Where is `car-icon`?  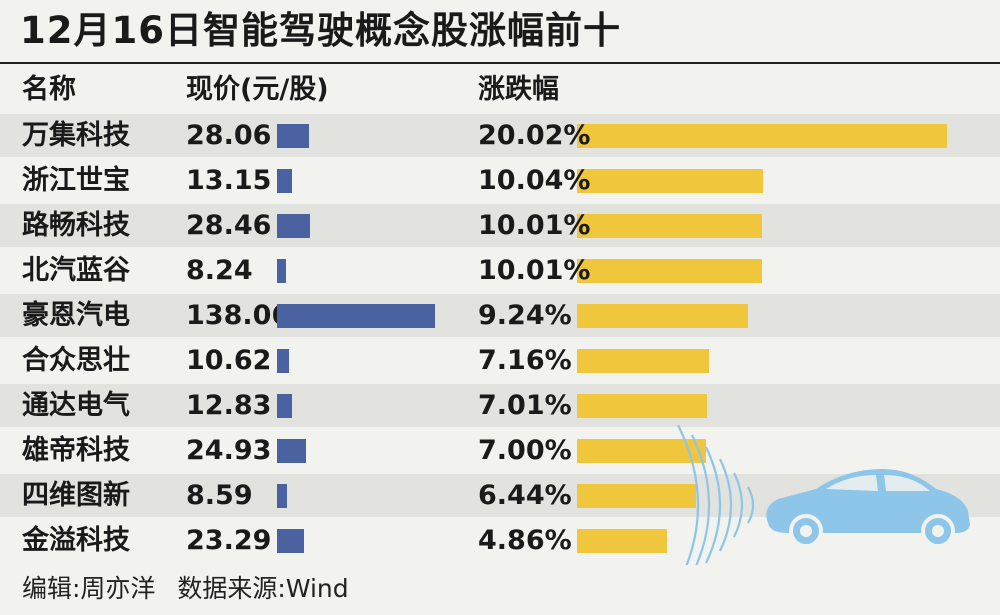
car-icon is located at coordinates (823, 495).